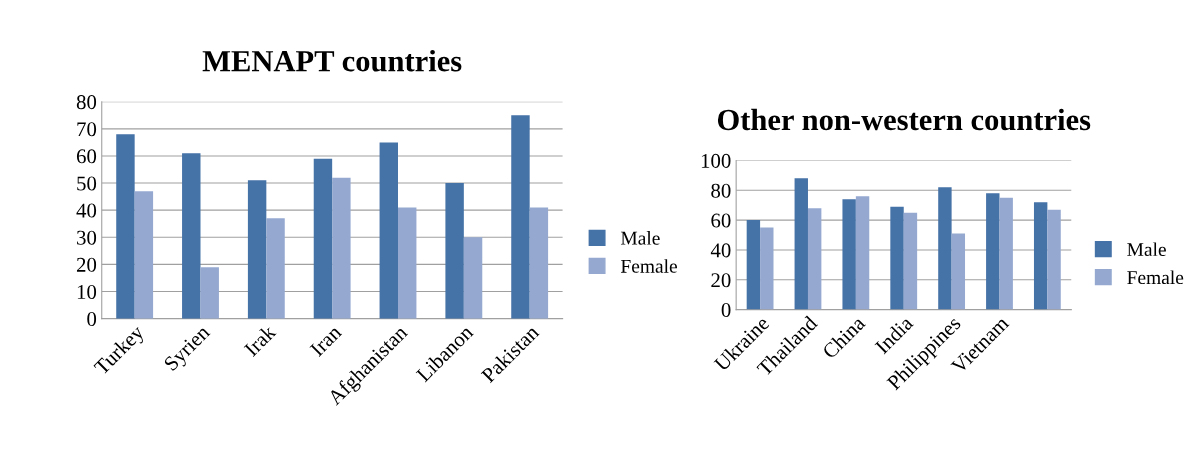 The height and width of the screenshot is (452, 1197). Describe the element at coordinates (260, 340) in the screenshot. I see `x-tick-label: Irak` at that location.